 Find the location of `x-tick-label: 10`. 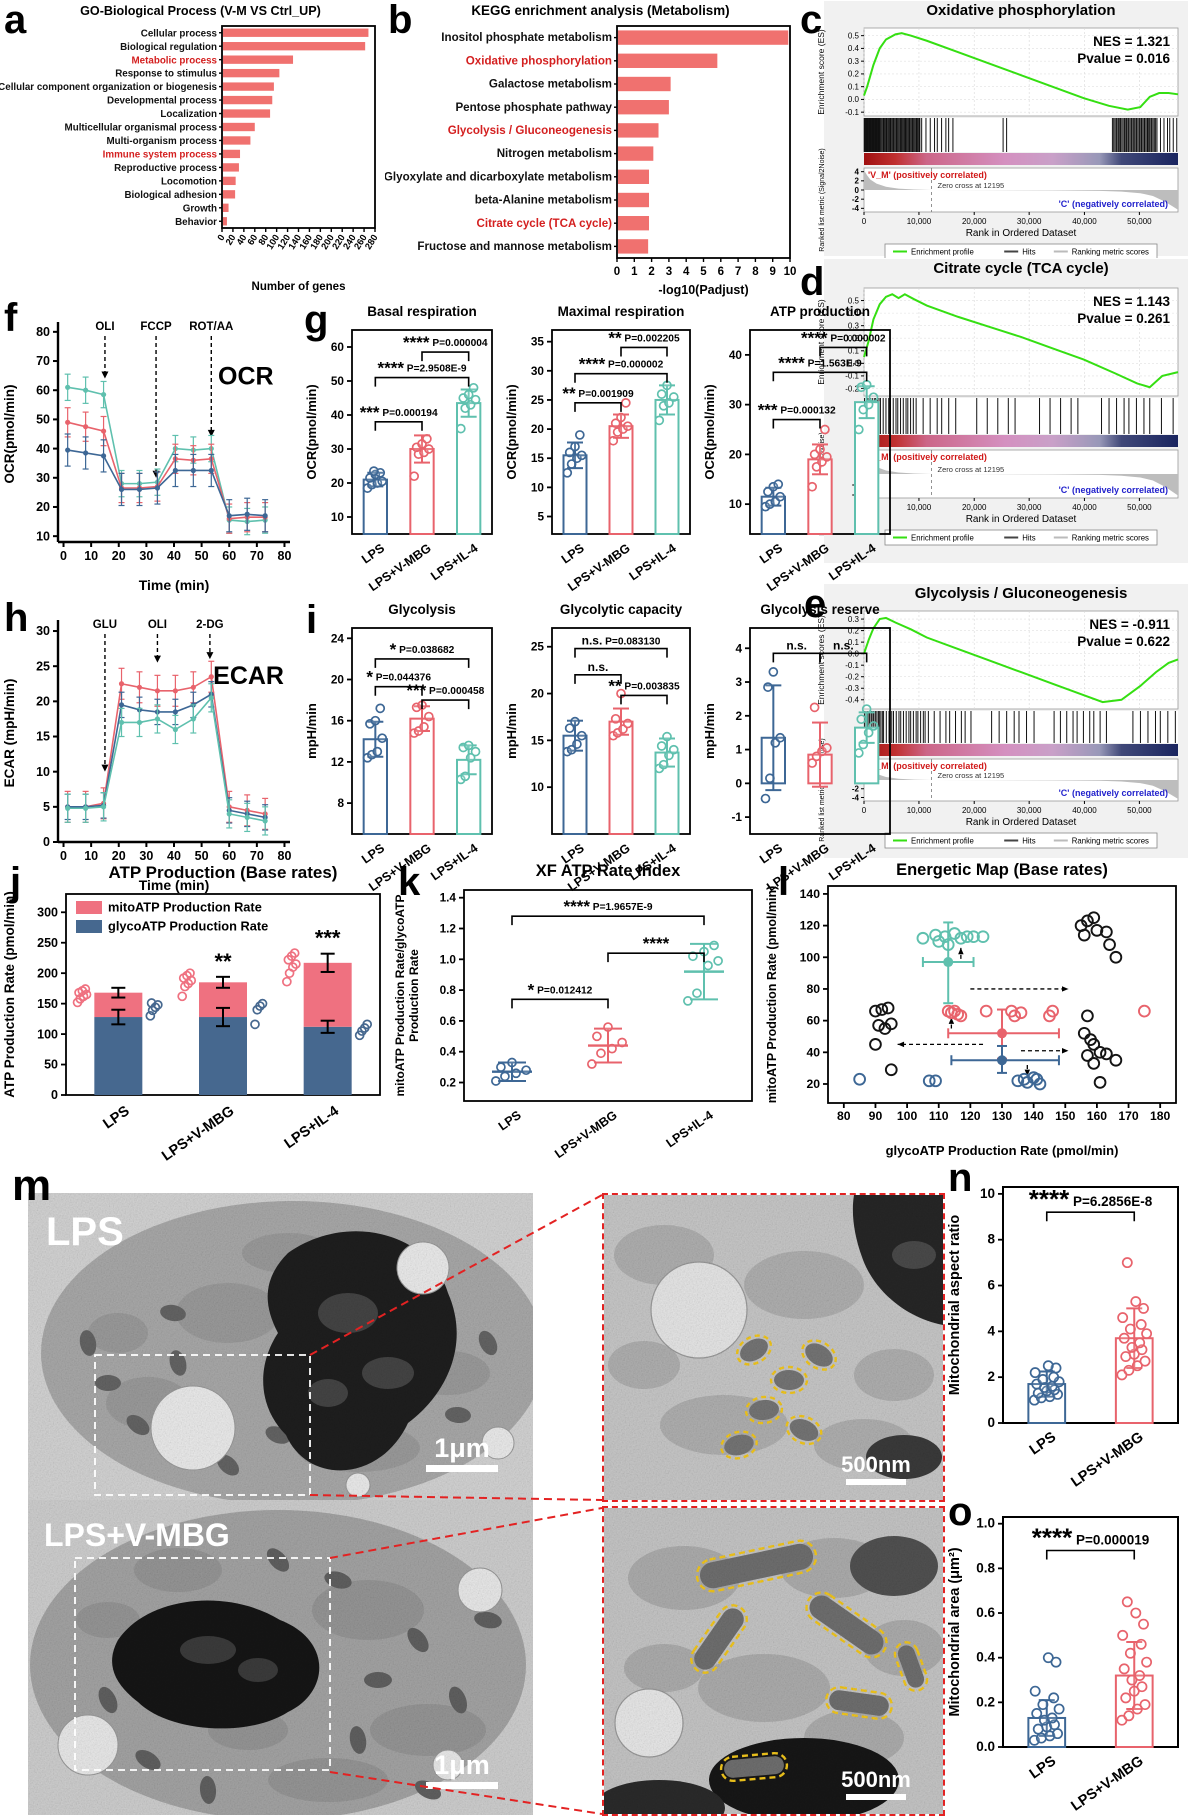

x-tick-label: 10 is located at coordinates (790, 272).